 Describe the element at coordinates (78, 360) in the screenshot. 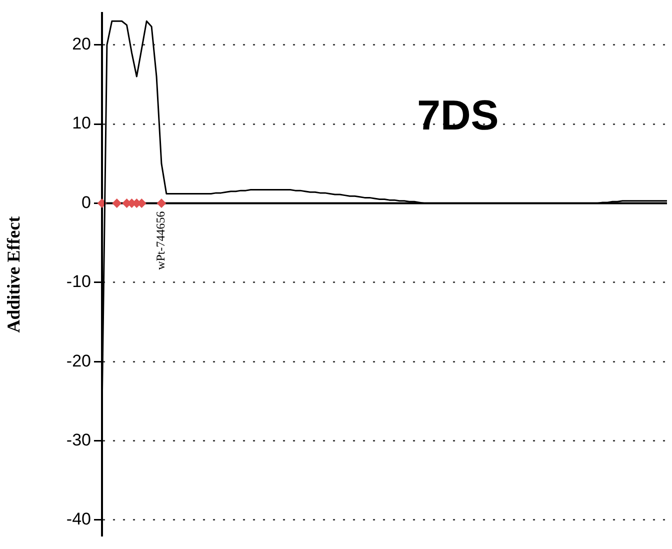

I see `y-tick-label: -20` at that location.